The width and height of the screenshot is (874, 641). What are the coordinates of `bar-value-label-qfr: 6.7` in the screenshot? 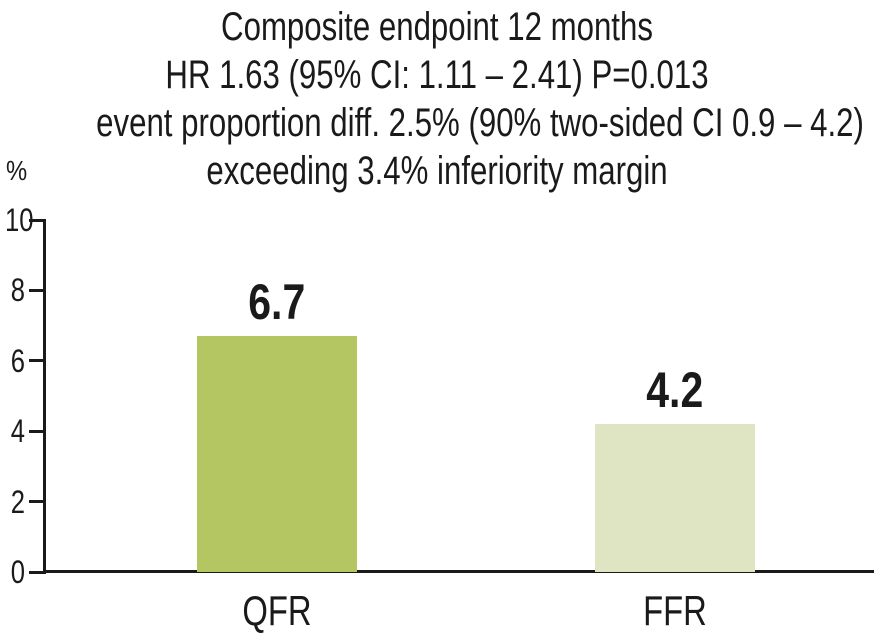 It's located at (277, 302).